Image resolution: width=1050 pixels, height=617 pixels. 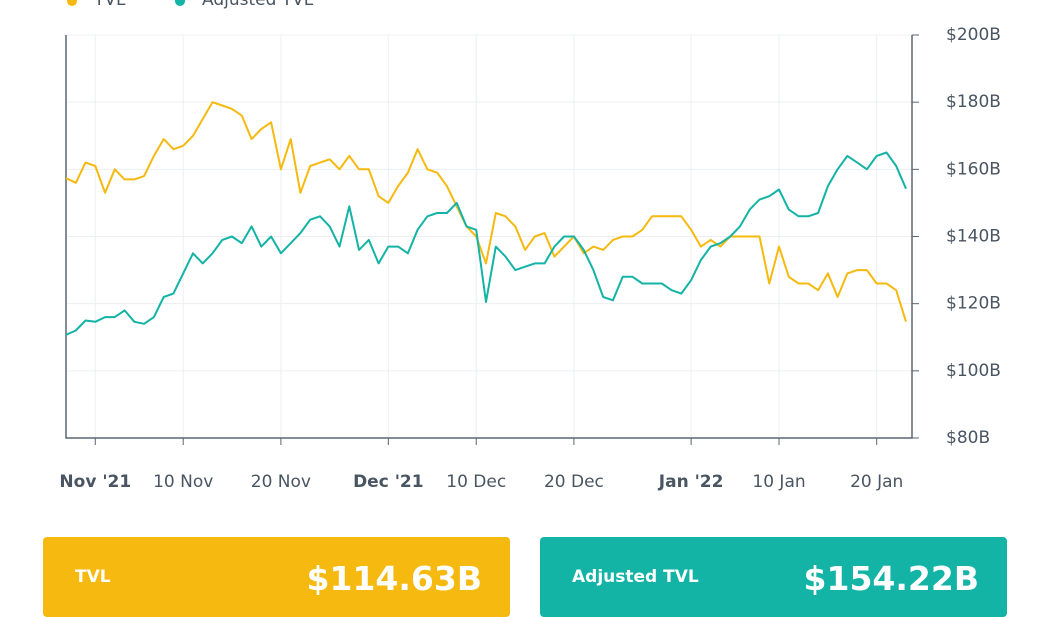 I want to click on y-tick-label: $200B, so click(x=973, y=35).